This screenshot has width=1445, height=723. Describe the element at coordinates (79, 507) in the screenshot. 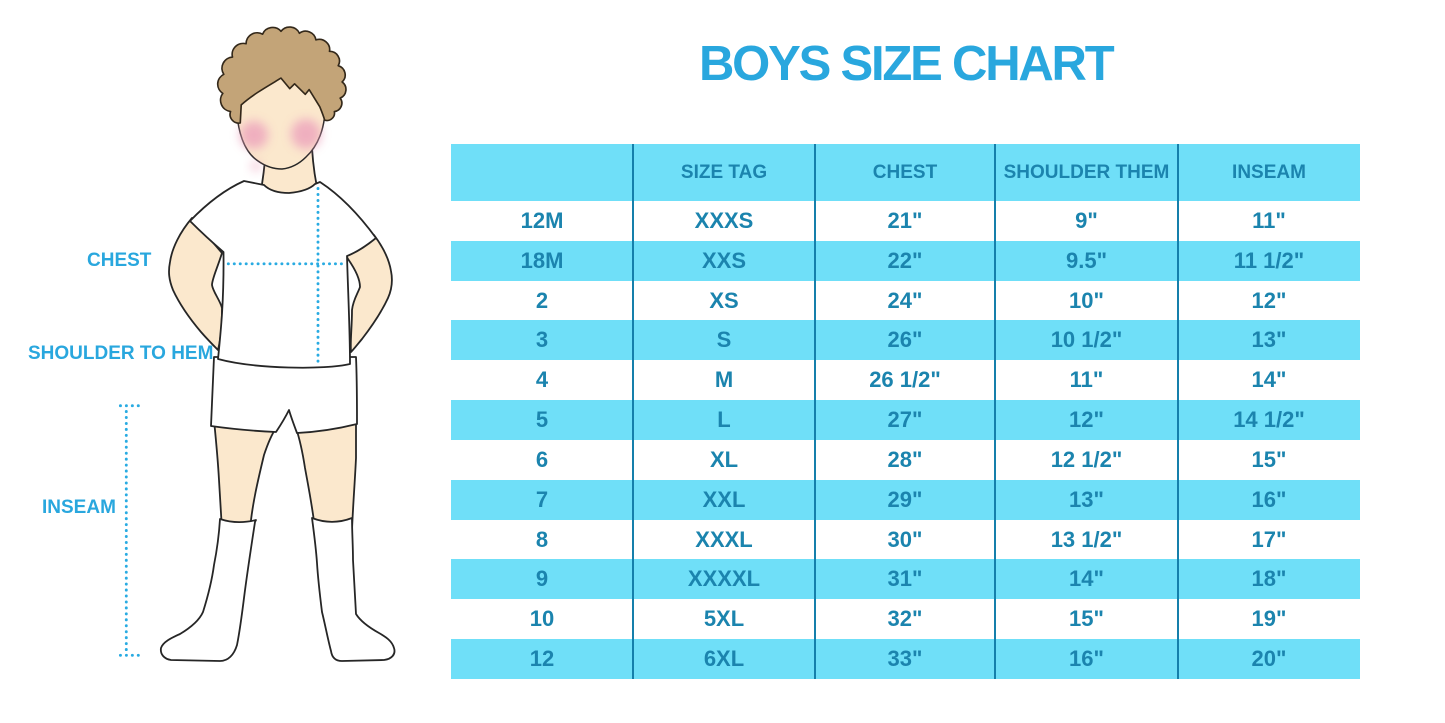

I see `svg-text: INSEAM` at that location.